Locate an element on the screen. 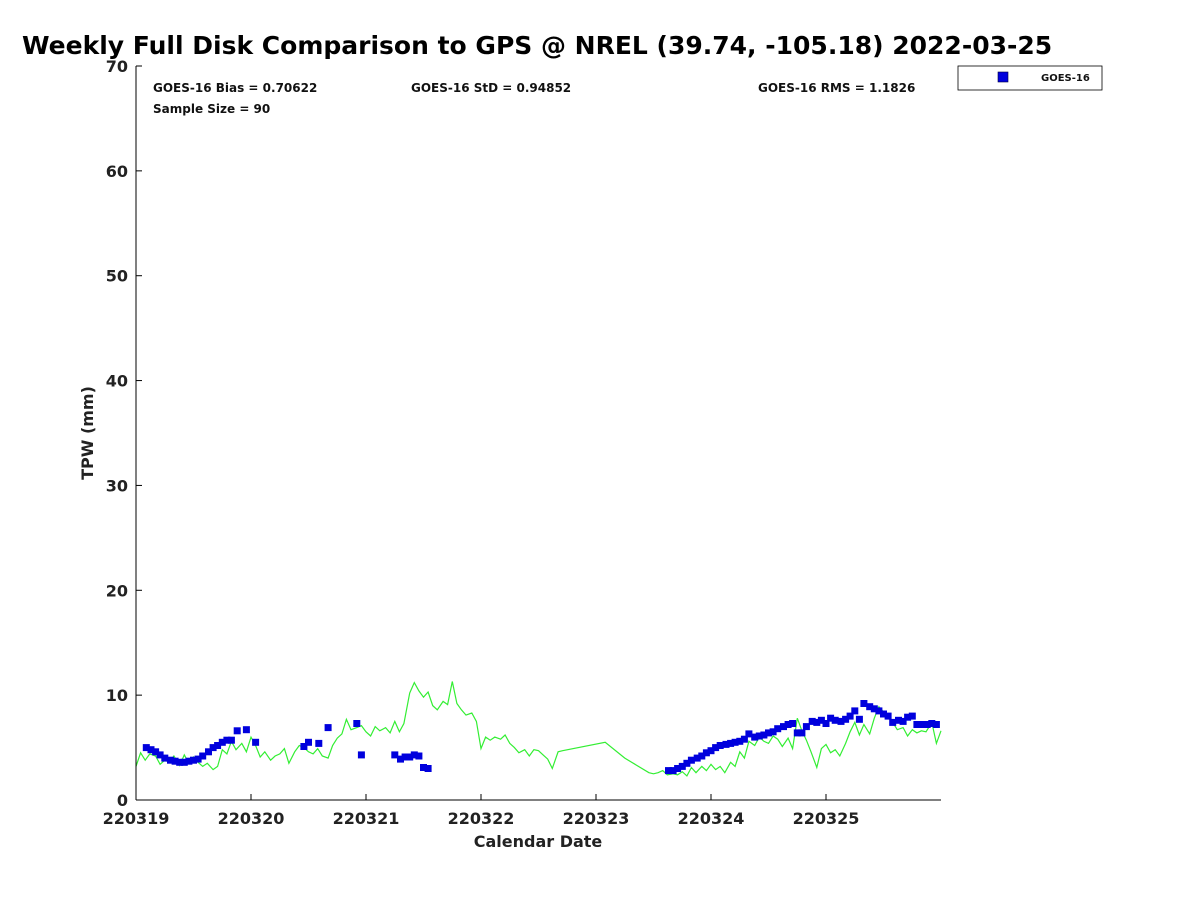  y-tick-label: 40 is located at coordinates (117, 381).